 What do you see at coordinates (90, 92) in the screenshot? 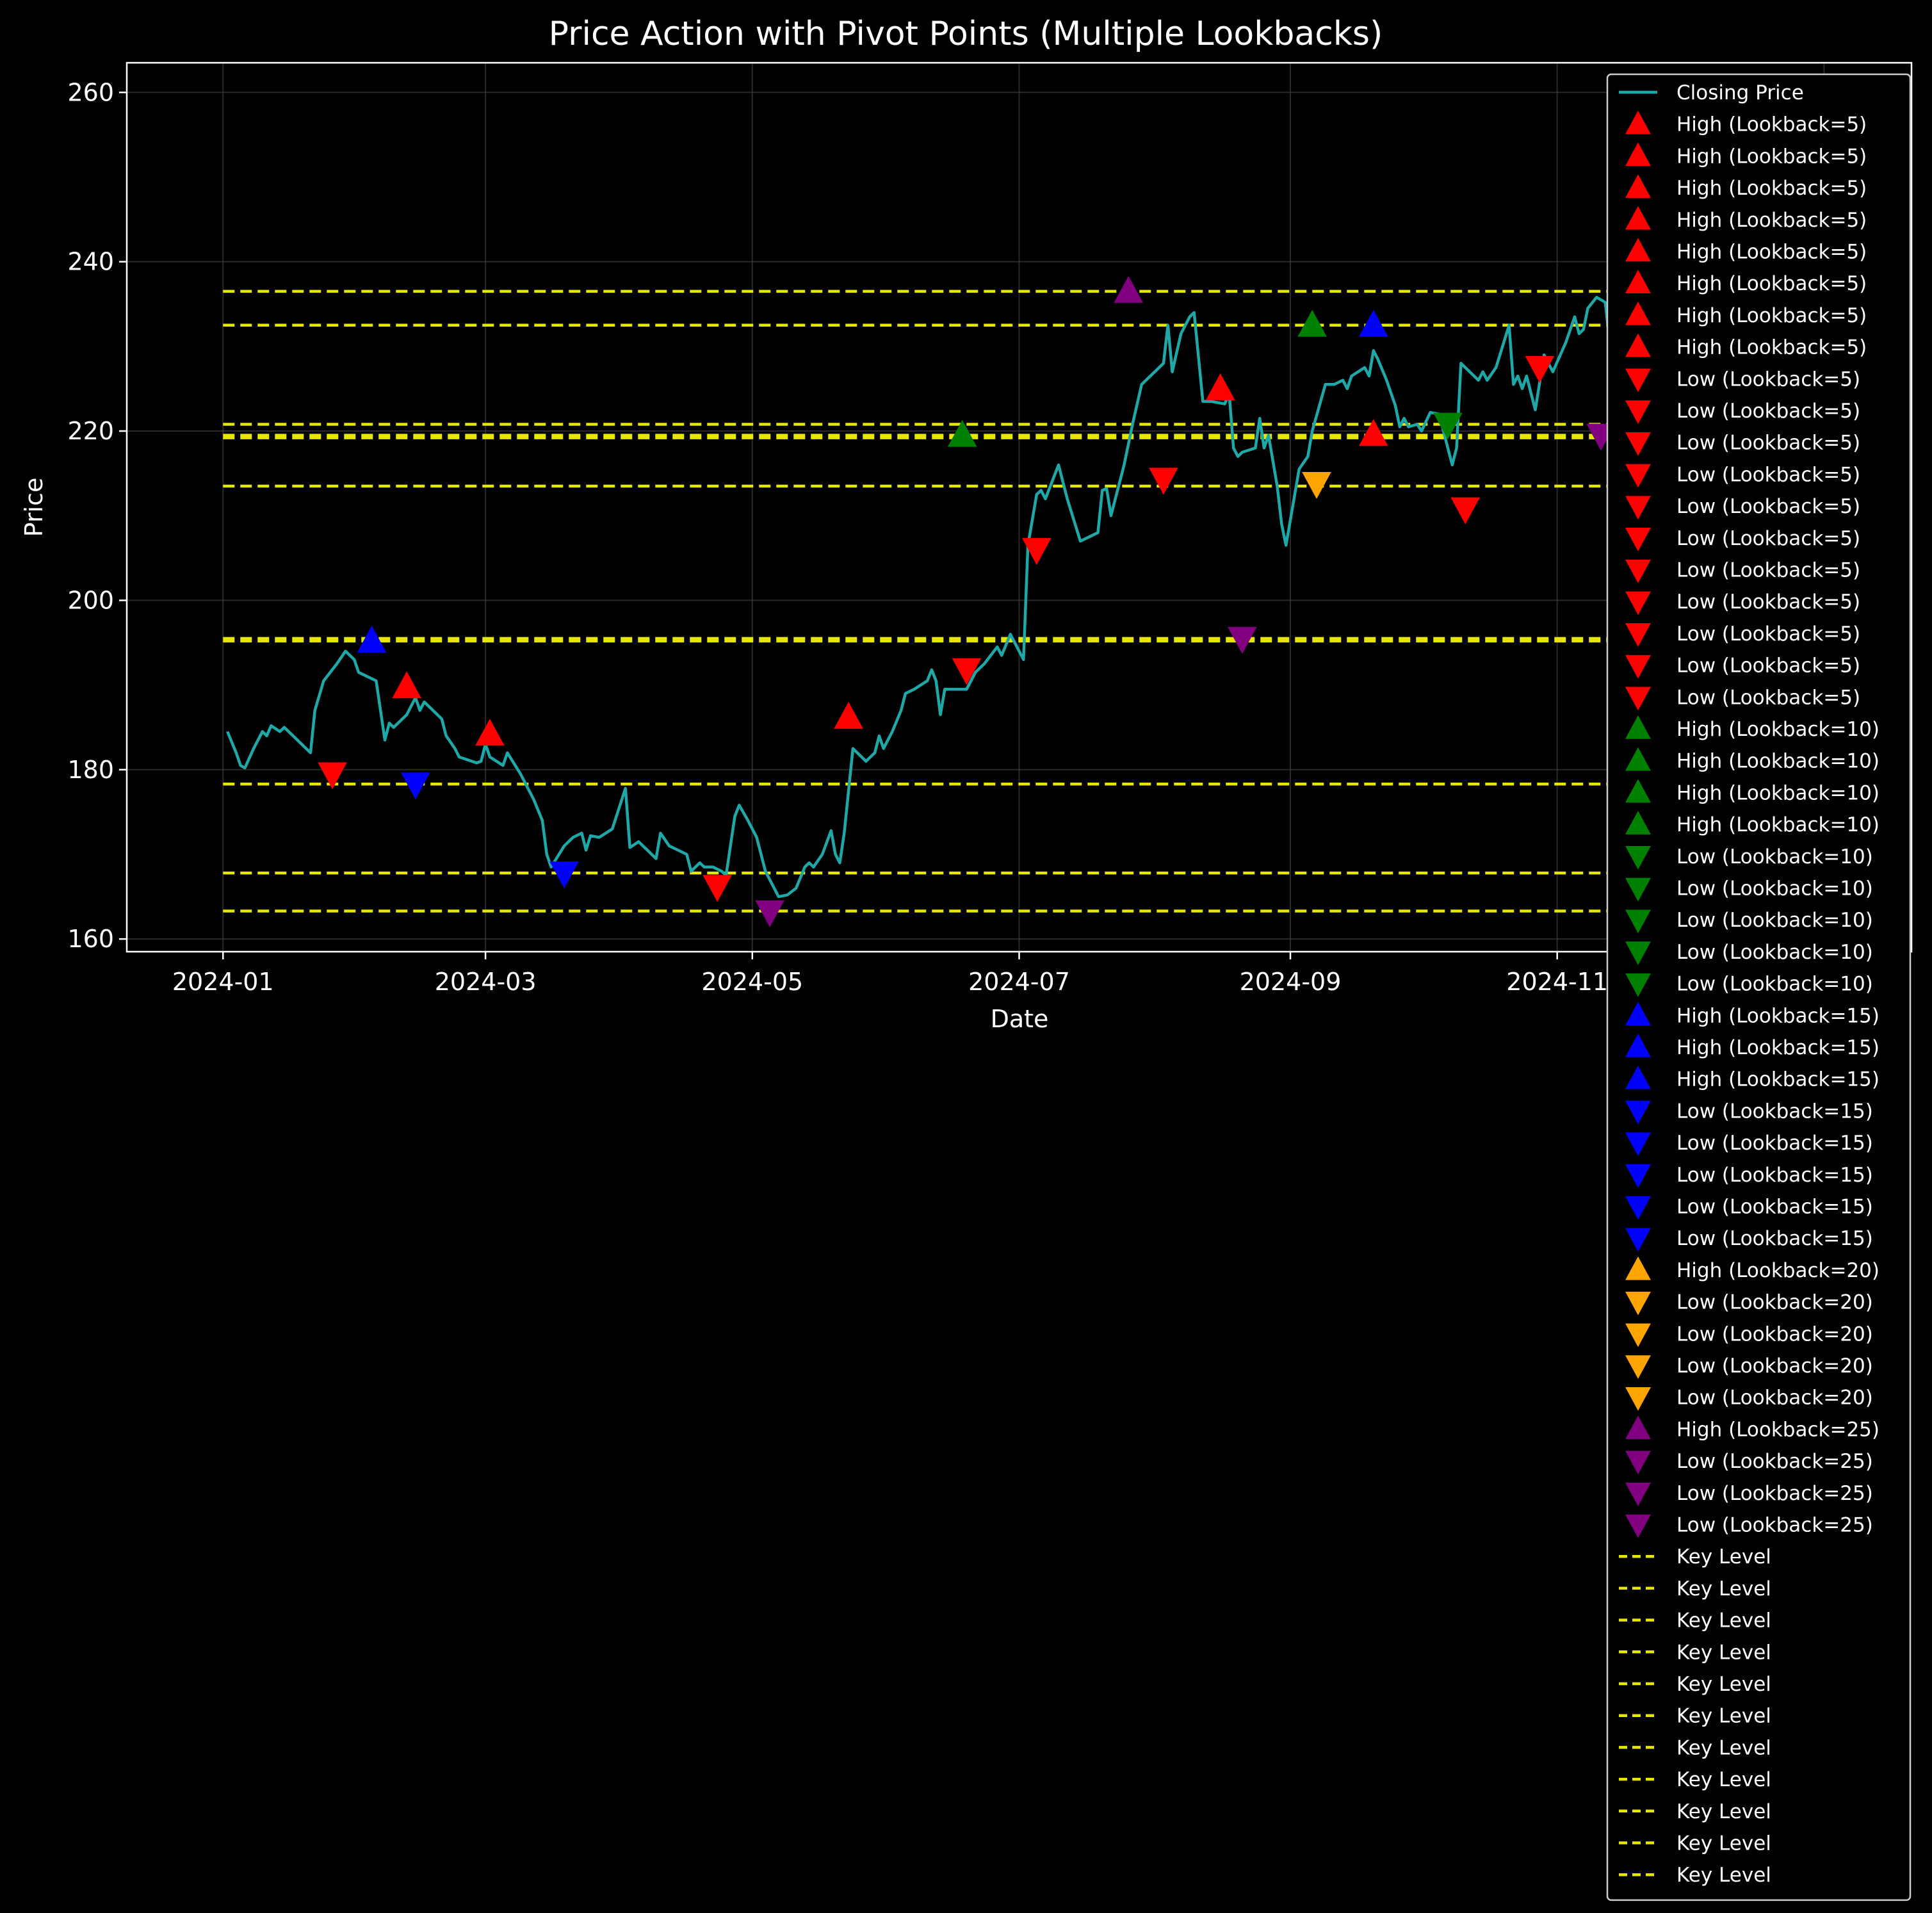
I see `y-tick-label: 260` at bounding box center [90, 92].